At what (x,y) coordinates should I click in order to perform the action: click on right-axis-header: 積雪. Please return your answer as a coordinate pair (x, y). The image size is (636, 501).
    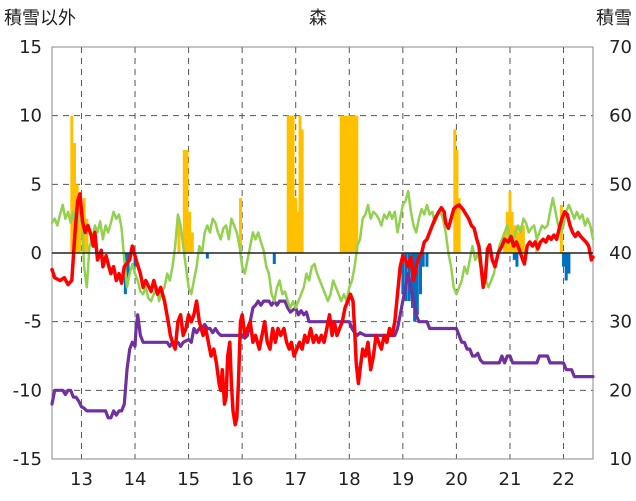
    Looking at the image, I should click on (614, 18).